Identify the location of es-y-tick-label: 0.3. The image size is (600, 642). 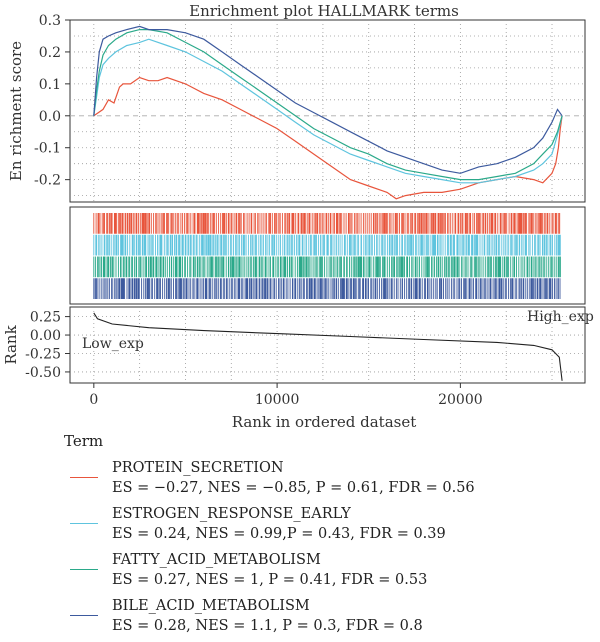
(50, 21).